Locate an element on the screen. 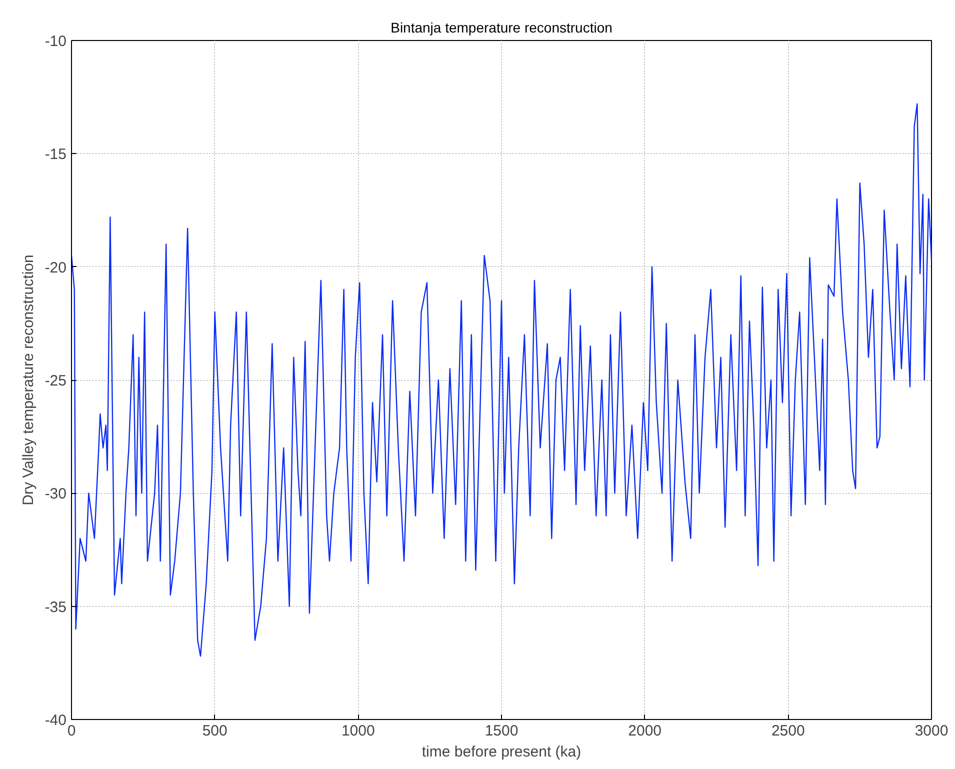 This screenshot has height=769, width=955. x-tick-label: 2000 is located at coordinates (645, 731).